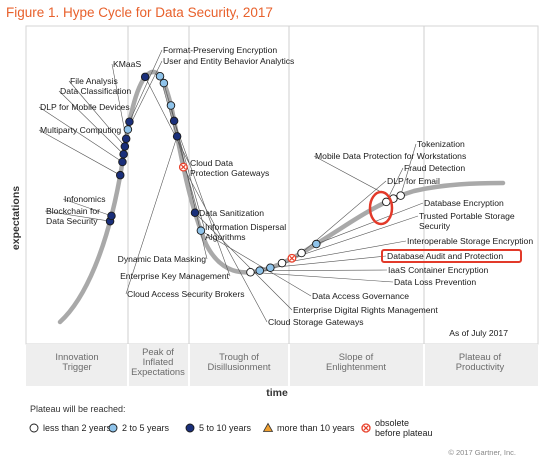 This screenshot has width=541, height=460. I want to click on phase-label: Peak of Inflated Expectations, so click(158, 361).